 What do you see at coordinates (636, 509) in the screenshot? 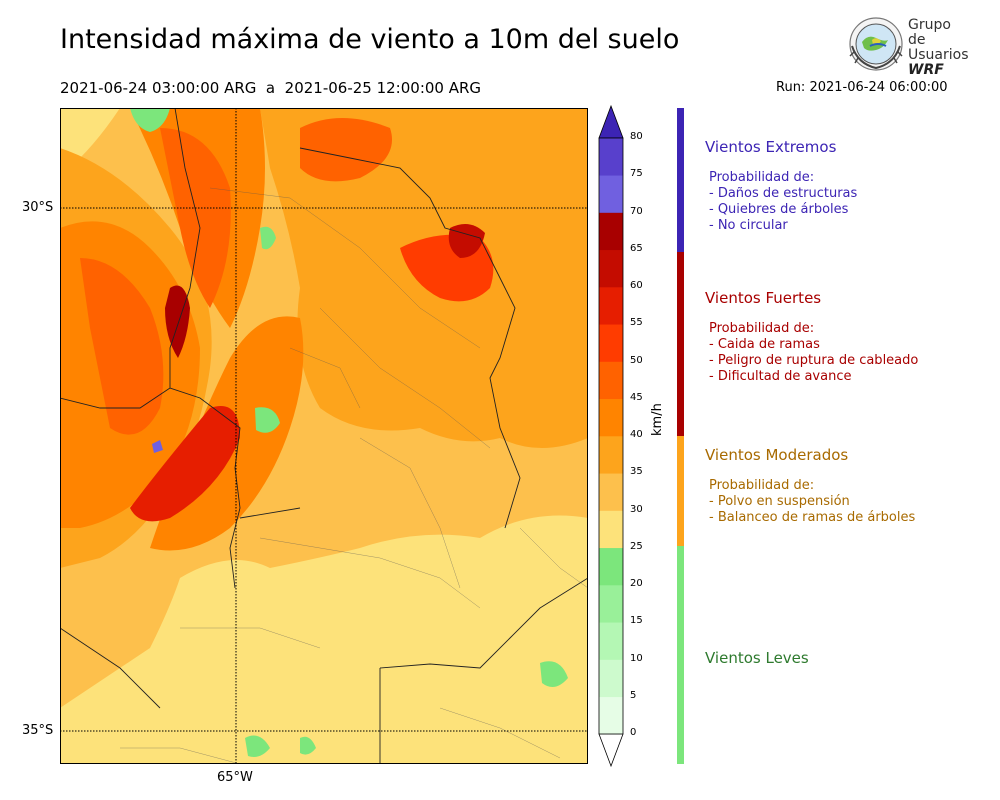
I see `colorbar-tick-label: 30` at bounding box center [636, 509].